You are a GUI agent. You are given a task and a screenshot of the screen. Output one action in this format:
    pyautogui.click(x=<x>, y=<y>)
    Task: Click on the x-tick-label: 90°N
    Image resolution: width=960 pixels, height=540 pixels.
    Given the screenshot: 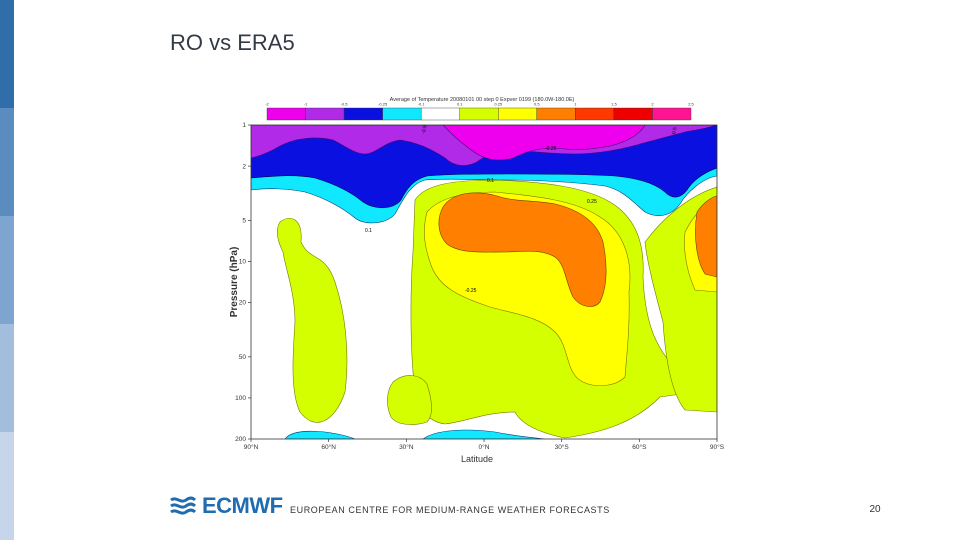 What is the action you would take?
    pyautogui.click(x=251, y=447)
    